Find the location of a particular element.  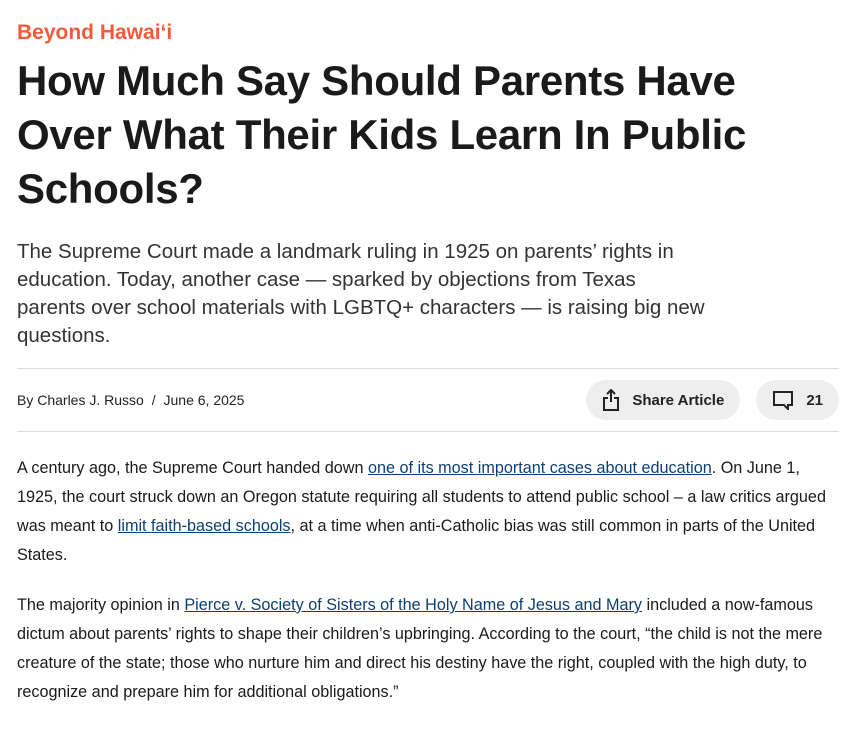

share-article-button: Share Article is located at coordinates (663, 400).